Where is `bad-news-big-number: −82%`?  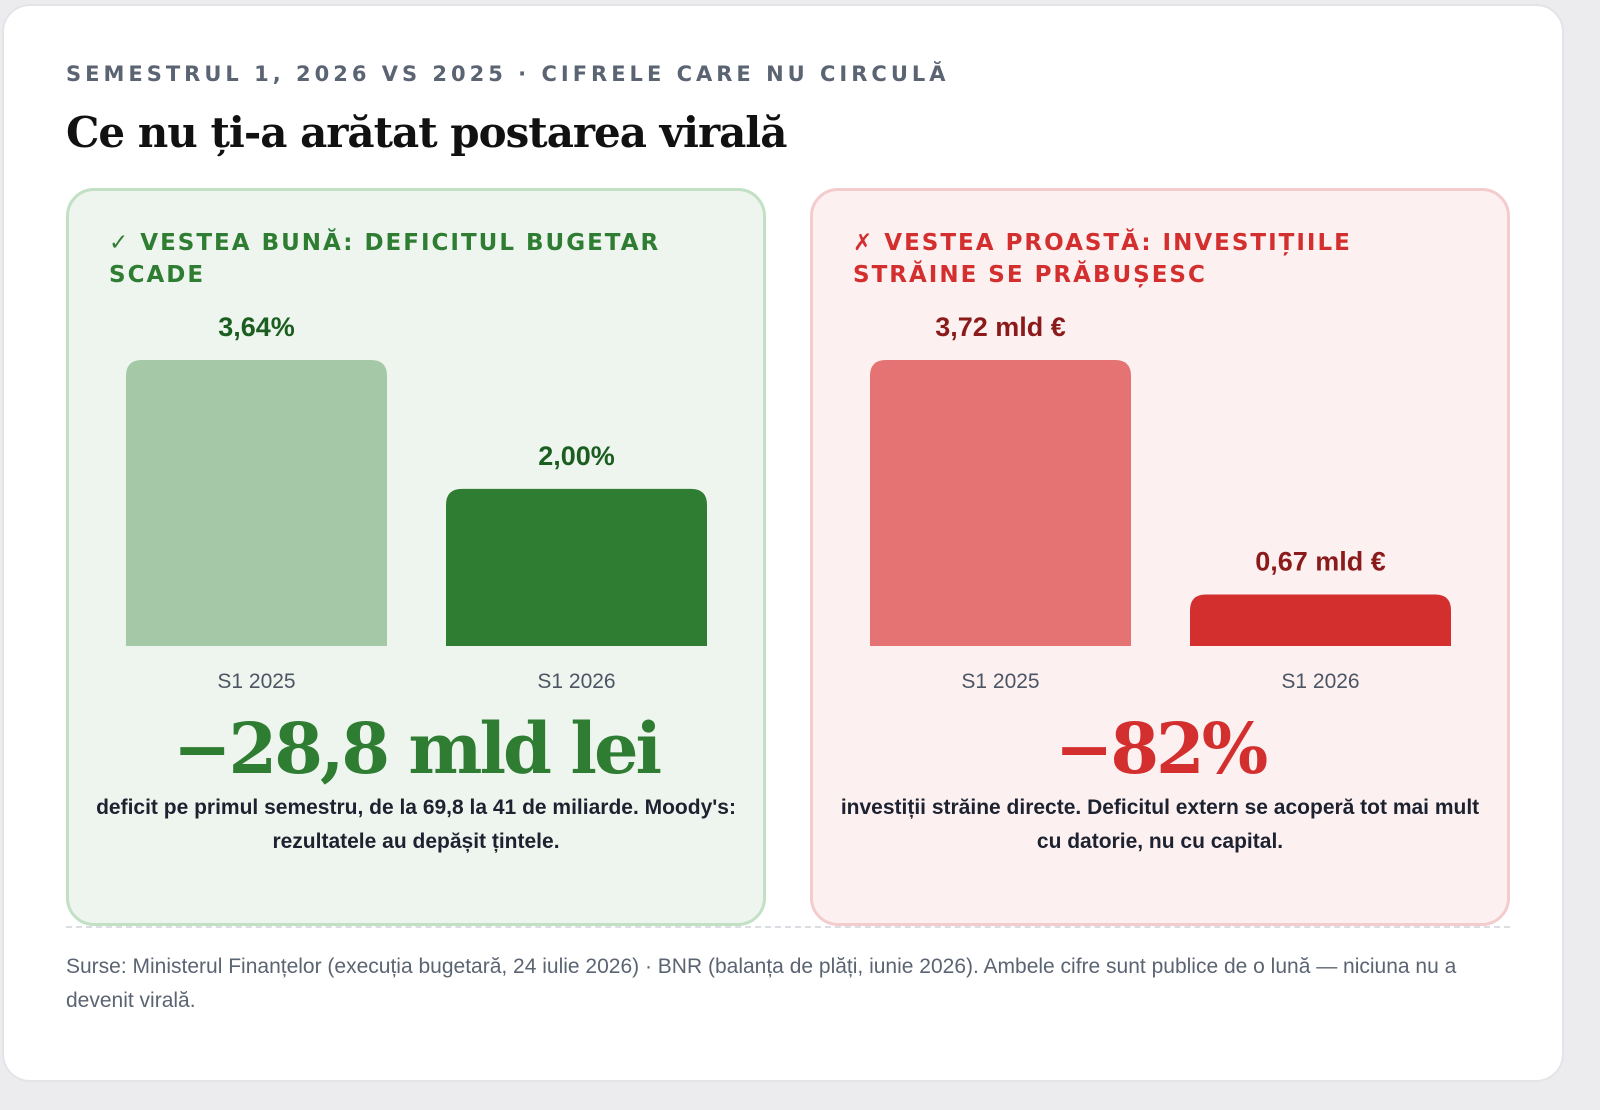
bad-news-big-number: −82% is located at coordinates (1161, 748).